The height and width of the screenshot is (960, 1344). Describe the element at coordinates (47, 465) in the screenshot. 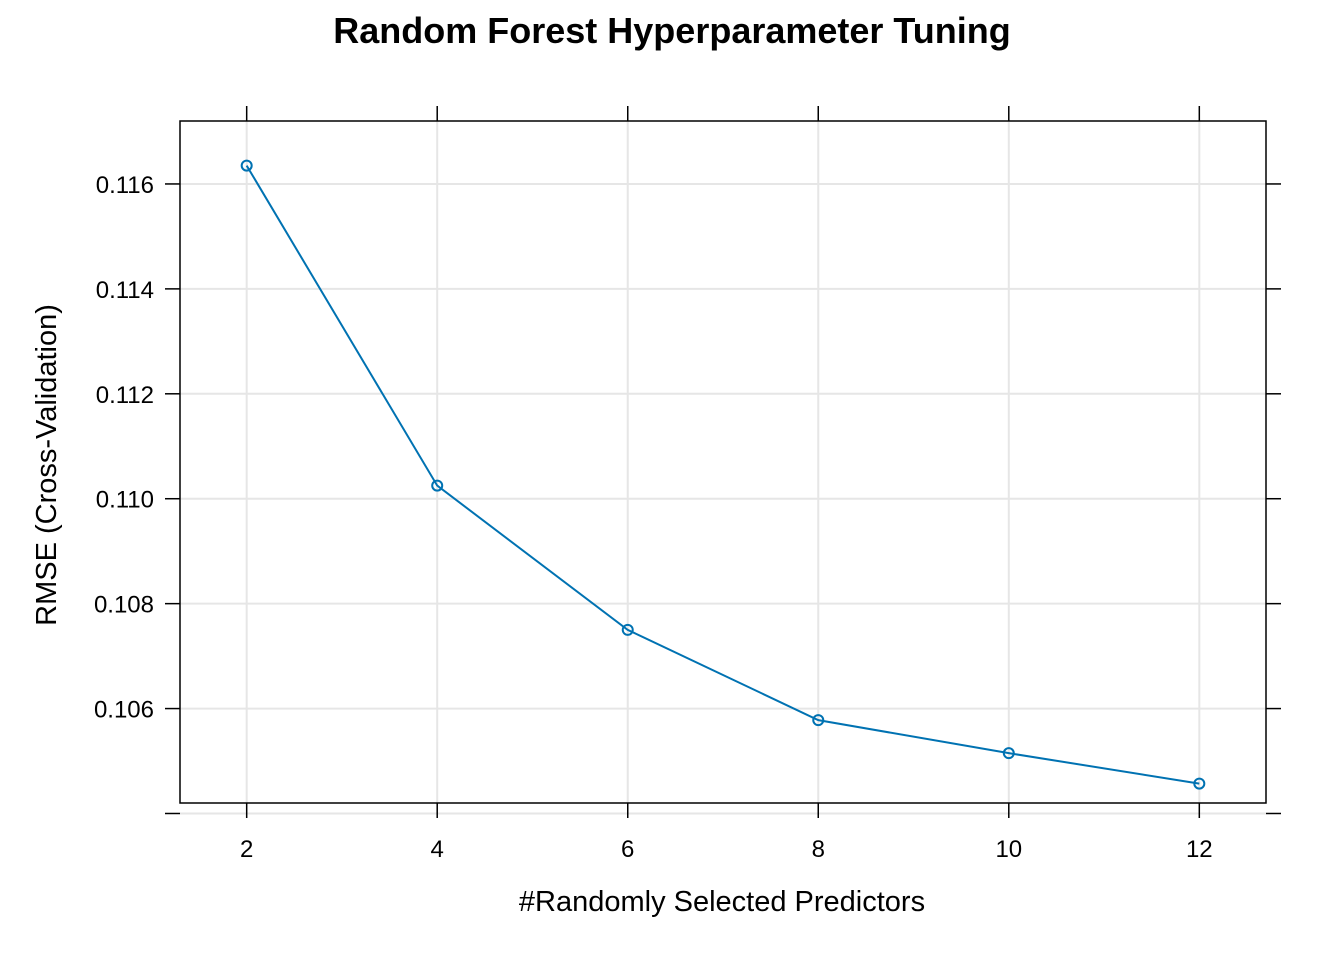

I see `y-axis-label: RMSE (Cross-Validation)` at that location.